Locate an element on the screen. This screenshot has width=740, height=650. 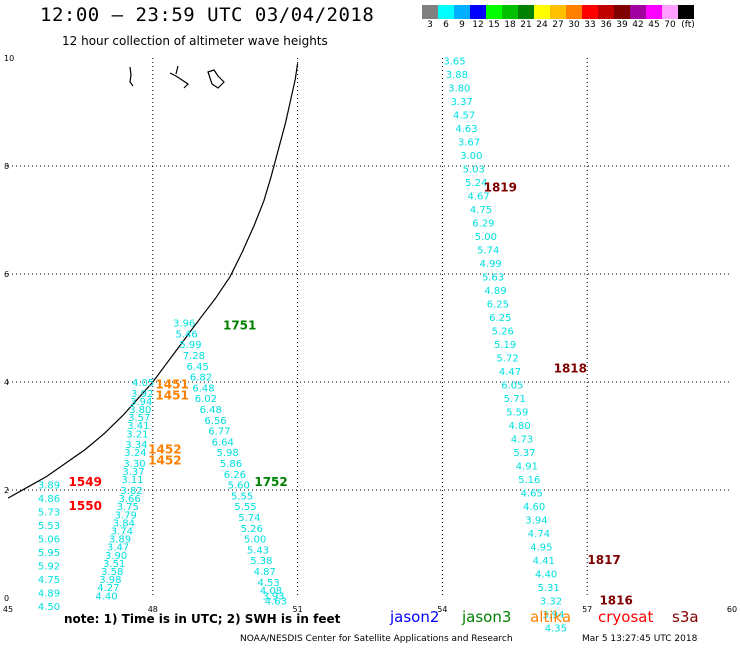
wave-height-value: 3.37 is located at coordinates (133, 472).